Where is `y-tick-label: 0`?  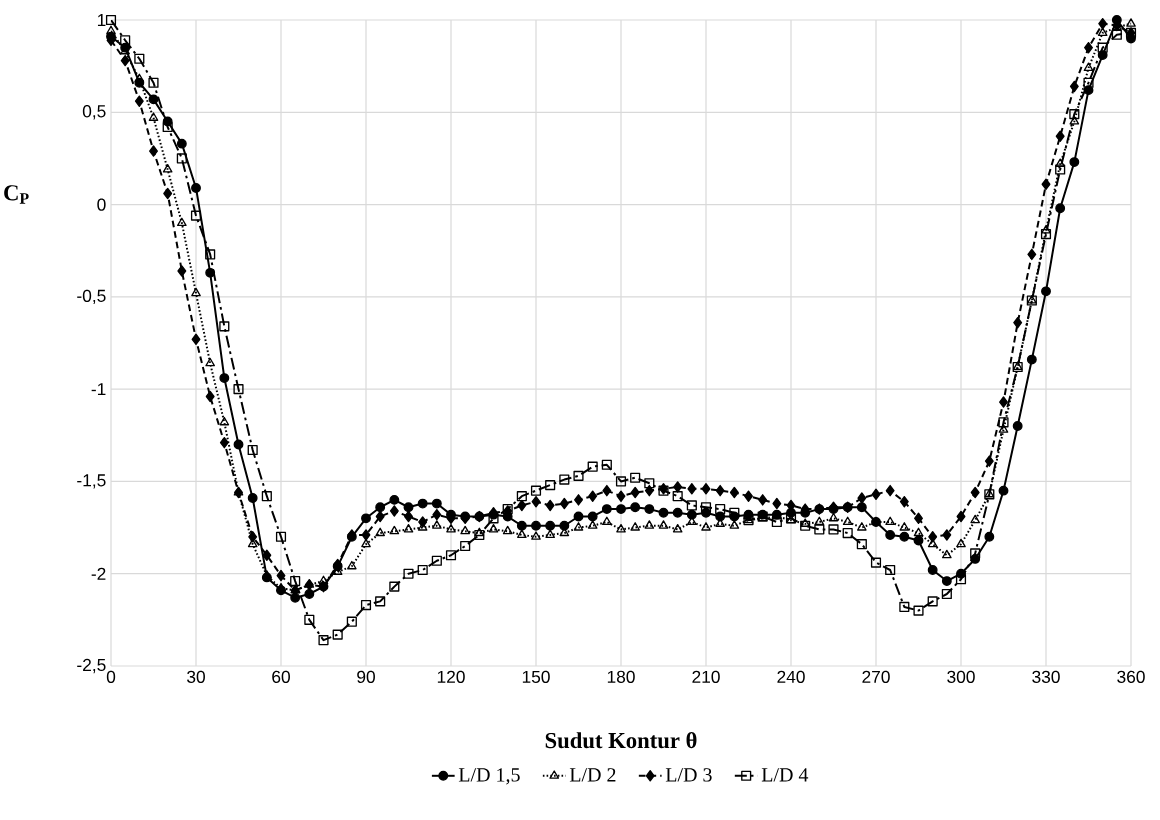 y-tick-label: 0 is located at coordinates (101, 204).